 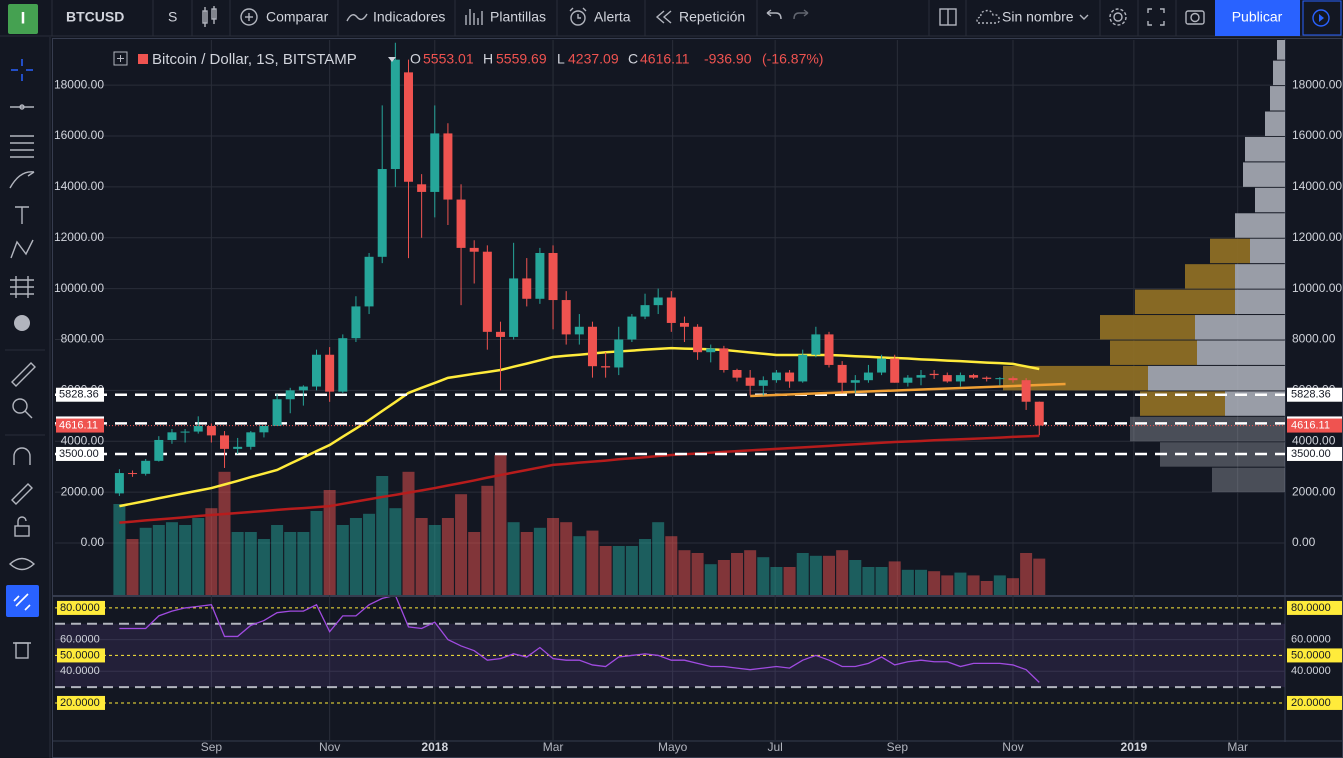 I want to click on x-tick-label: 2018, so click(x=434, y=747).